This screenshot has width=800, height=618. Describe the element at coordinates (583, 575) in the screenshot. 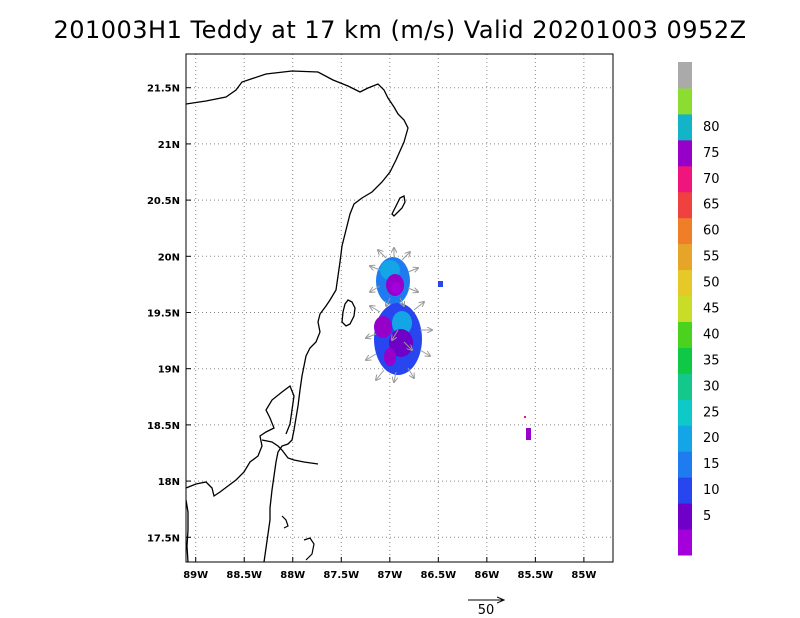

I see `lon-tick-label: 85W` at that location.